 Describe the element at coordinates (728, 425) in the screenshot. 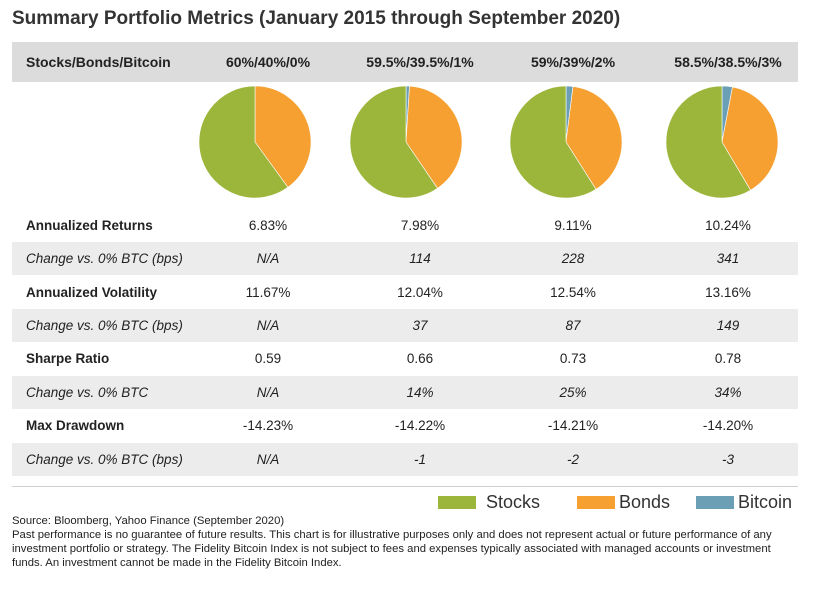

I see `table-cell: -14.20%` at that location.